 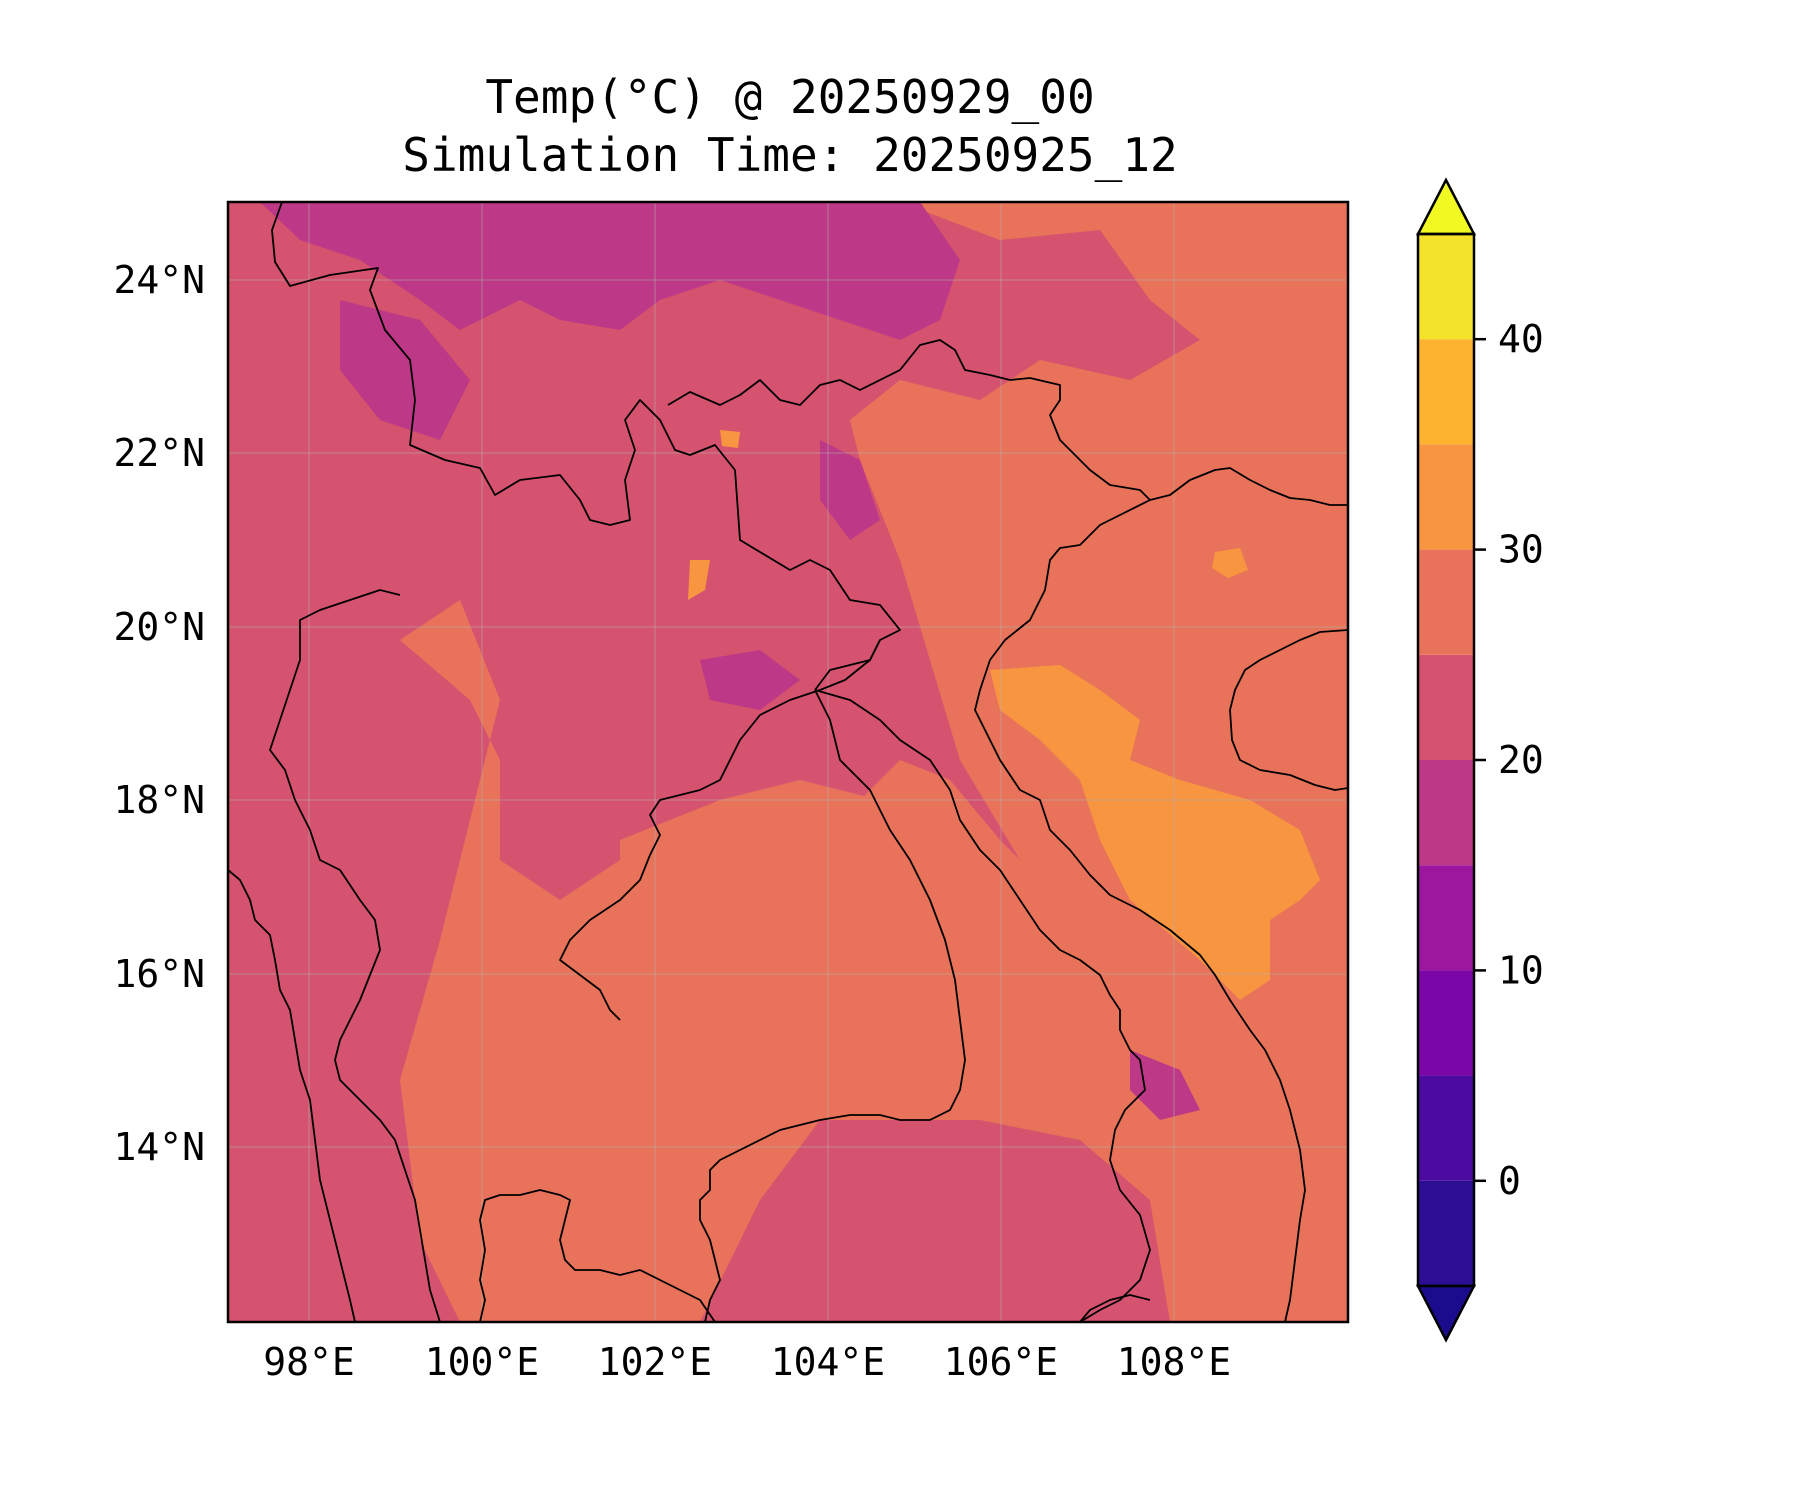 I want to click on coastline-gulf-tonkin-north, so click(x=1248, y=486).